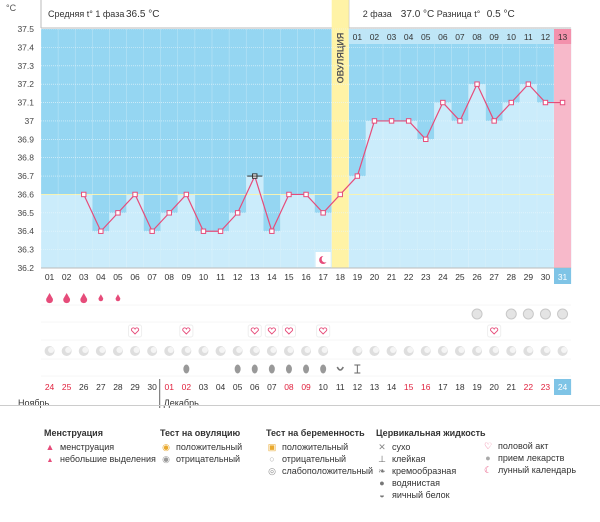 The image size is (600, 522). I want to click on phase1-value: 36.5 °C, so click(142, 14).